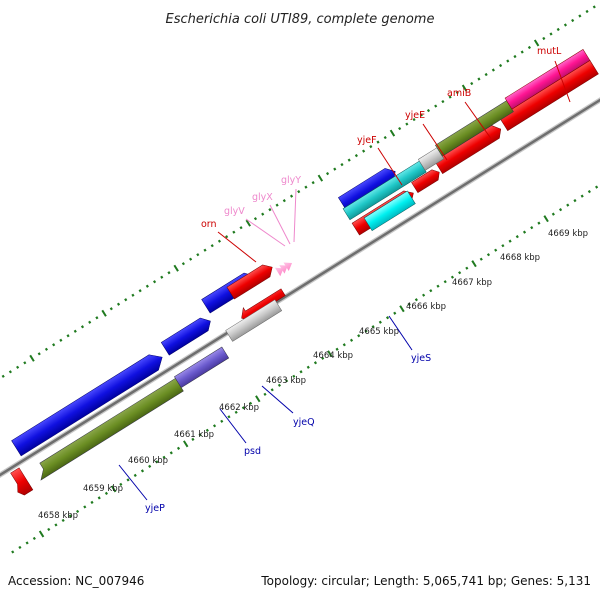 The height and width of the screenshot is (600, 600). What do you see at coordinates (568, 234) in the screenshot?
I see `kbp-label: 4669 kbp` at bounding box center [568, 234].